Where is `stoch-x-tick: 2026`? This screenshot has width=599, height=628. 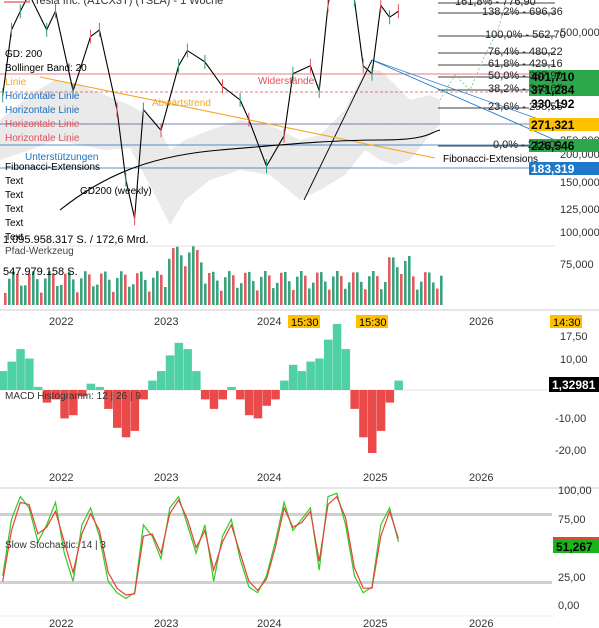
stoch-x-tick: 2026 is located at coordinates (481, 623).